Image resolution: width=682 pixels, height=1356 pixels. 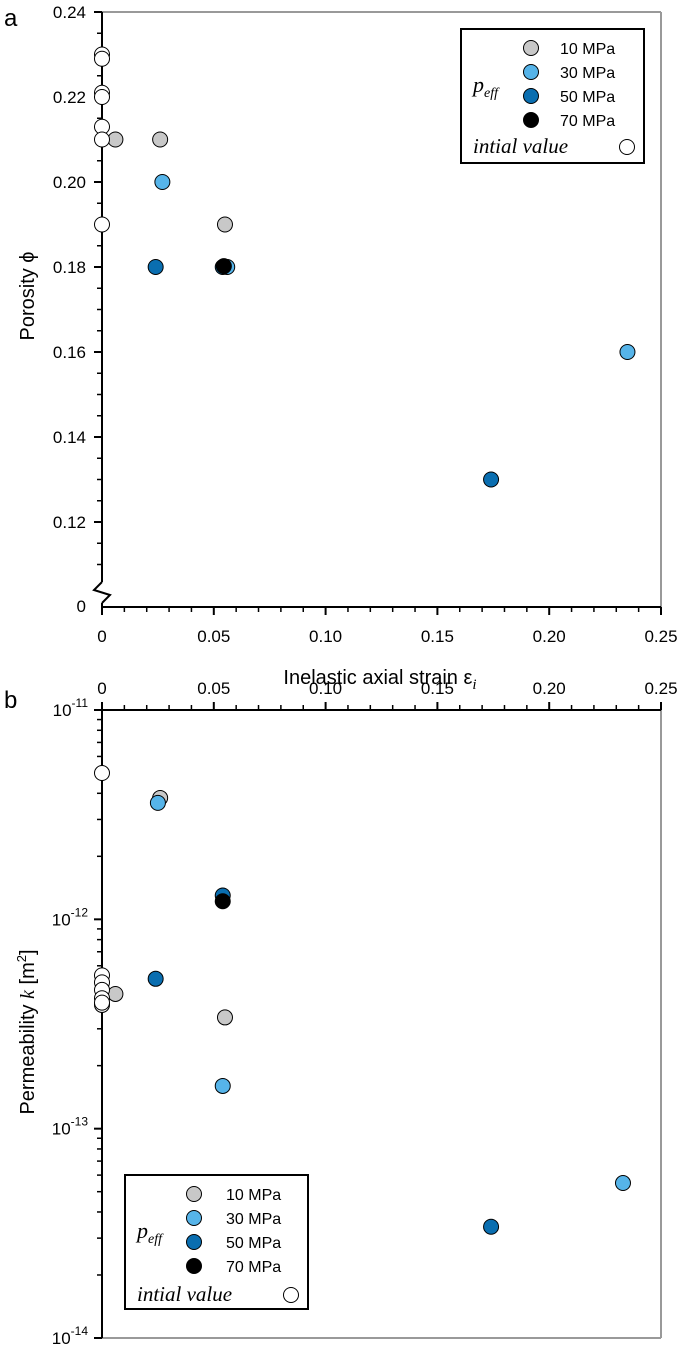 What do you see at coordinates (70, 1022) in the screenshot?
I see `panel-b-y-tick-labels: 10-11 10-12 10-13 10-14` at bounding box center [70, 1022].